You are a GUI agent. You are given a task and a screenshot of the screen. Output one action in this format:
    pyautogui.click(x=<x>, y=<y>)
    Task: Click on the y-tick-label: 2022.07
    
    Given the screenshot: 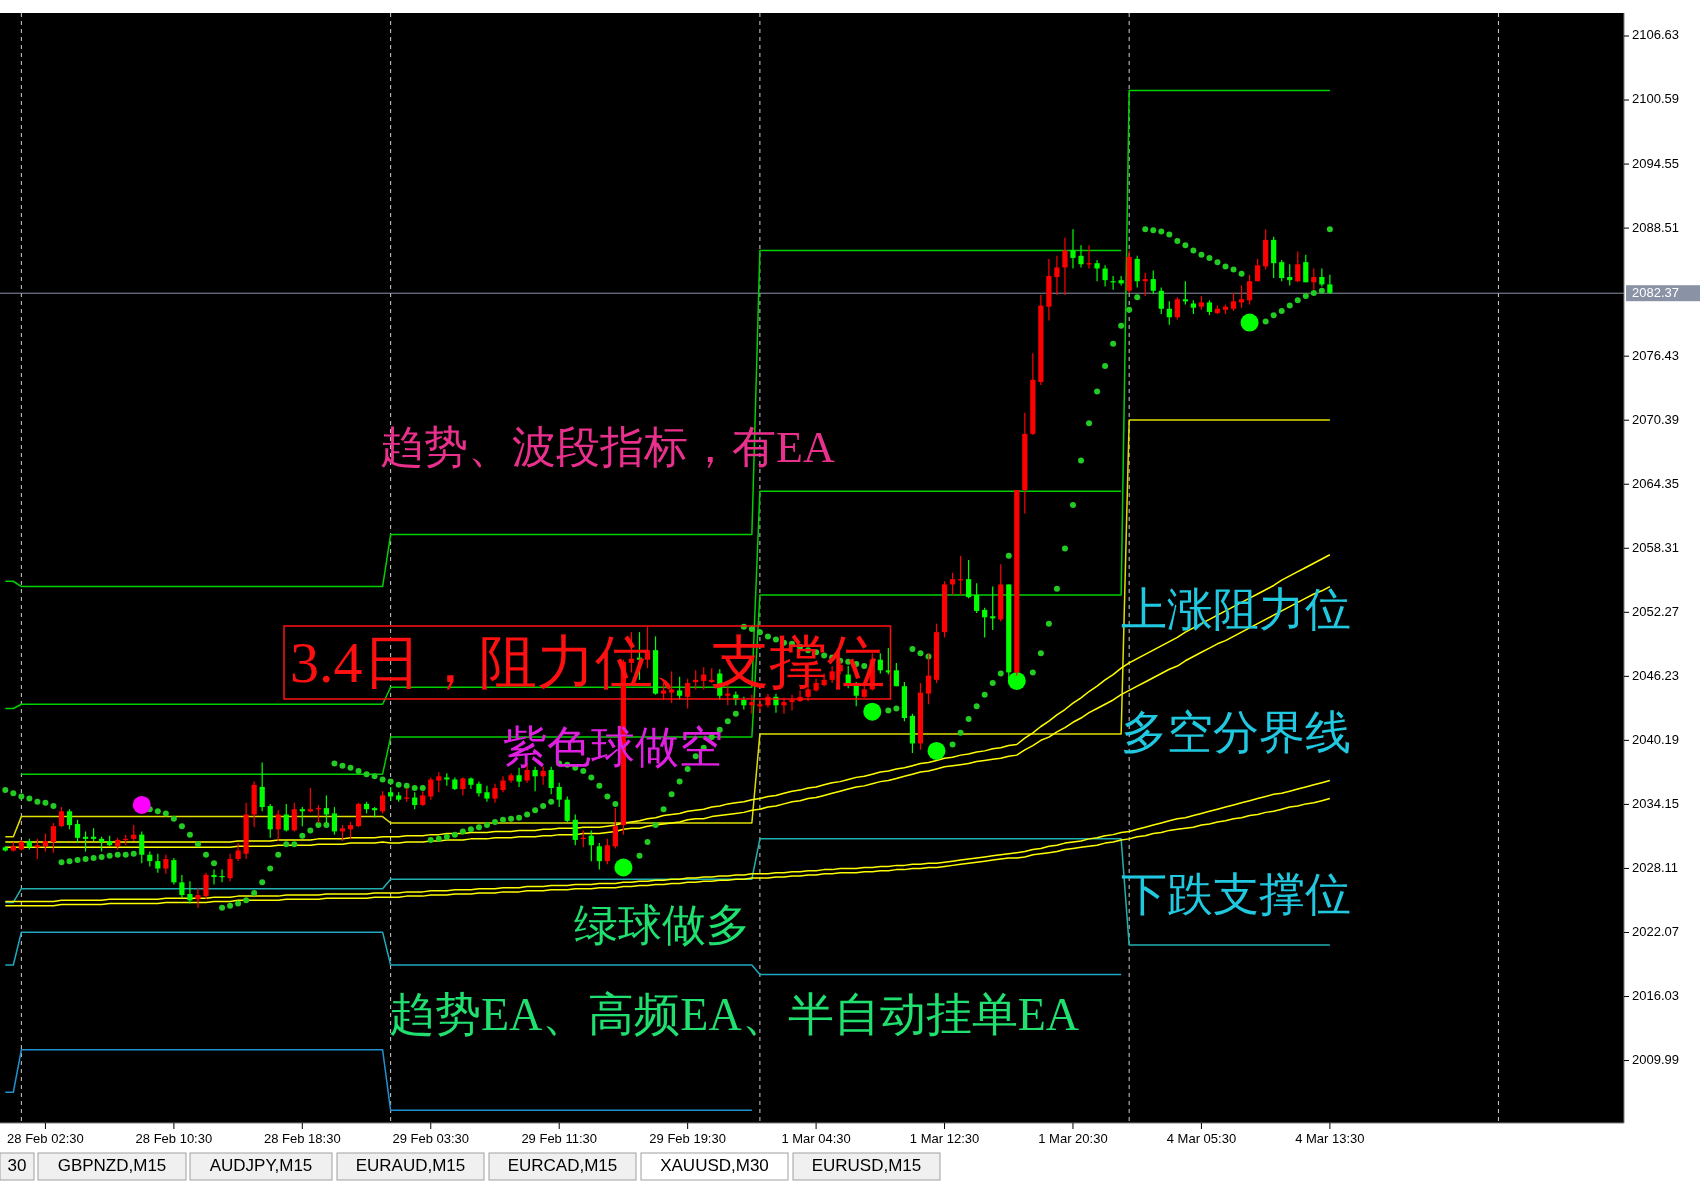 What is the action you would take?
    pyautogui.click(x=1655, y=931)
    